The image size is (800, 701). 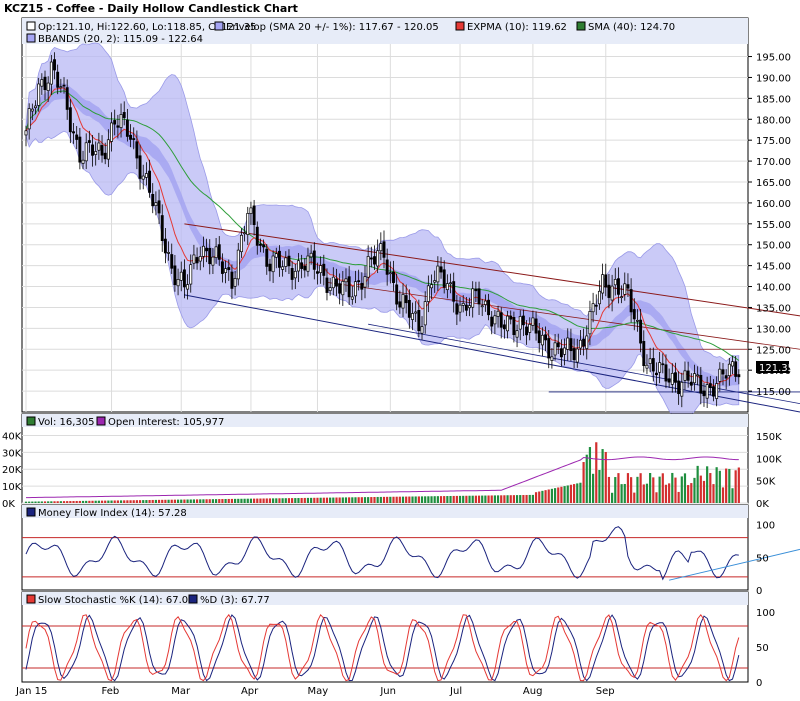 What do you see at coordinates (116, 600) in the screenshot?
I see `stoch-k-legend: Slow Stochastic %K (14): 67.05` at bounding box center [116, 600].